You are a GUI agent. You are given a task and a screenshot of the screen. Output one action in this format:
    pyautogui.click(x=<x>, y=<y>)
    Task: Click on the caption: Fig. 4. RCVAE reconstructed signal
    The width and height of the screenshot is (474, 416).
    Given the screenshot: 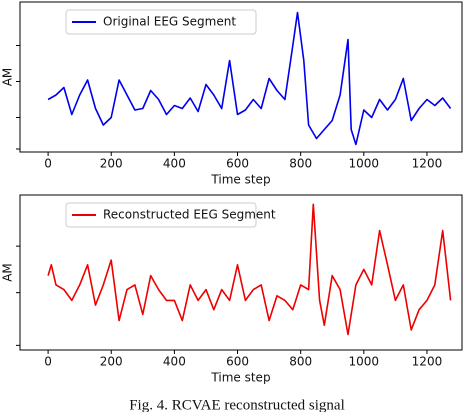 What is the action you would take?
    pyautogui.click(x=237, y=404)
    